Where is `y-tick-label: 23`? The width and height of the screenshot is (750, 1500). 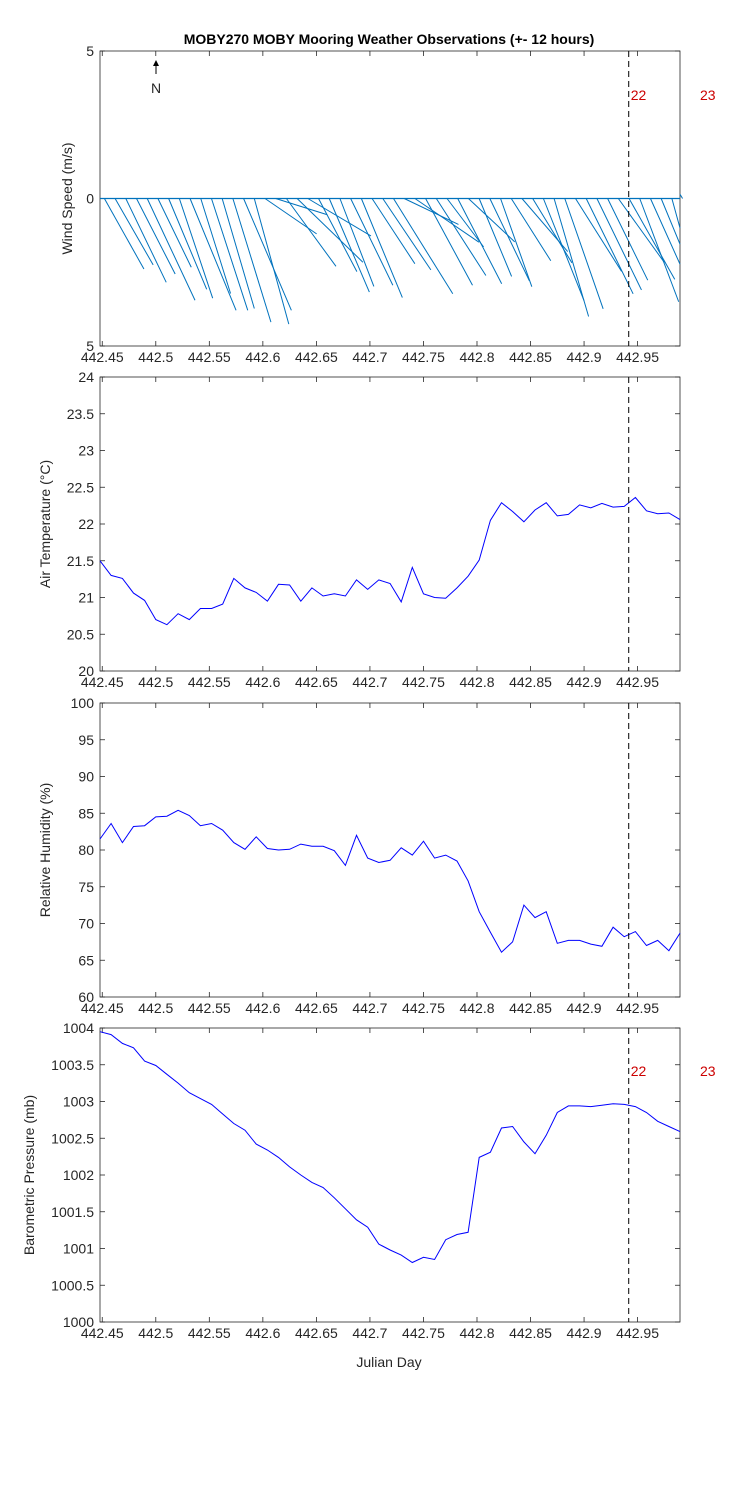 y-tick-label: 23 is located at coordinates (86, 451).